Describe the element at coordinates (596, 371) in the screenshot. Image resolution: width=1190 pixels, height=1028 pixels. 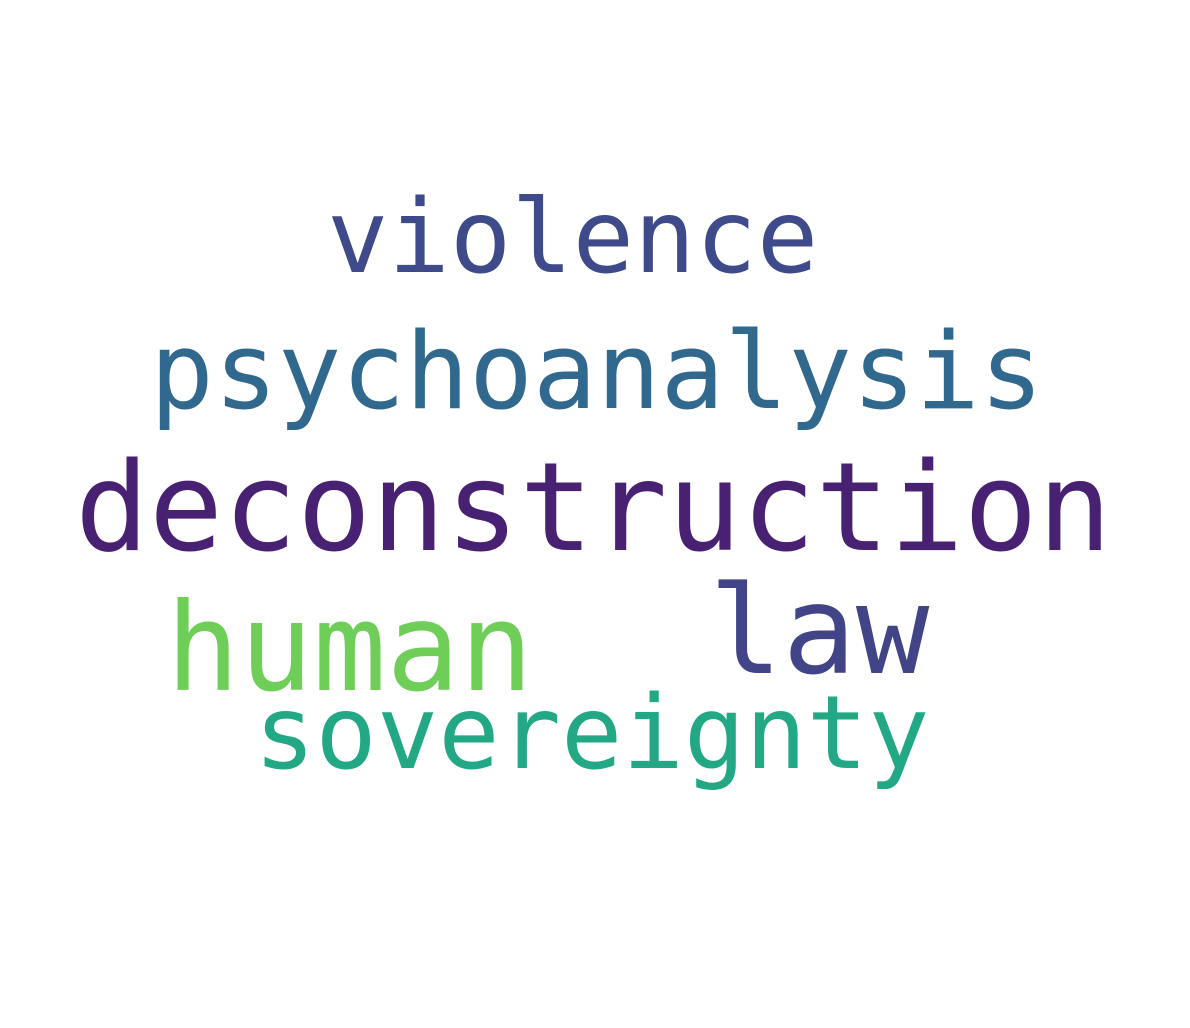
I see `word: psychoanalysis` at that location.